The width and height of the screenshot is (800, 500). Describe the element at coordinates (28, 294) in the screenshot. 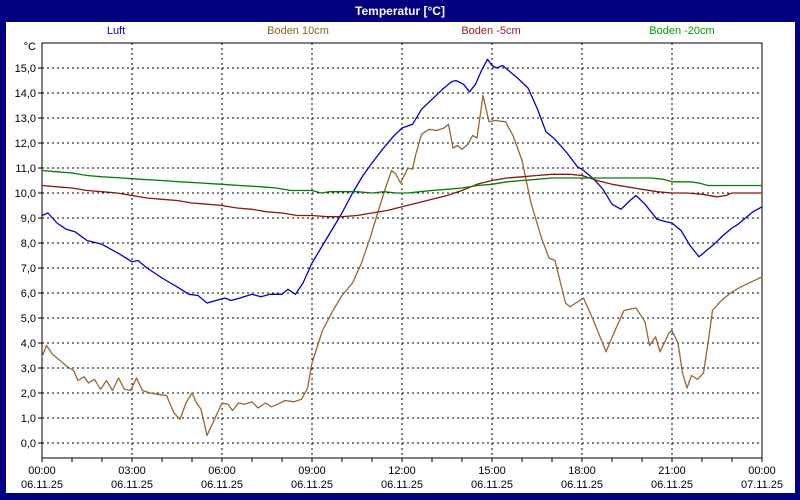

I see `y-tick-label: 6,0` at that location.